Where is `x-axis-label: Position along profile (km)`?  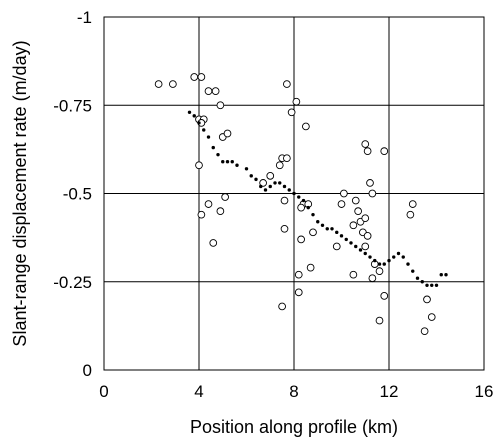
x-axis-label: Position along profile (km) is located at coordinates (294, 427).